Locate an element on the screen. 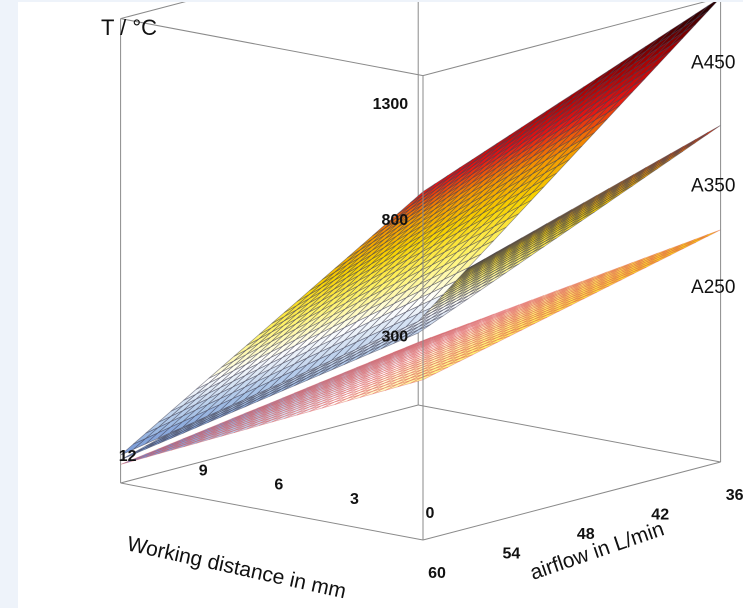 The height and width of the screenshot is (608, 743). z-axis-label: T / °C is located at coordinates (129, 27).